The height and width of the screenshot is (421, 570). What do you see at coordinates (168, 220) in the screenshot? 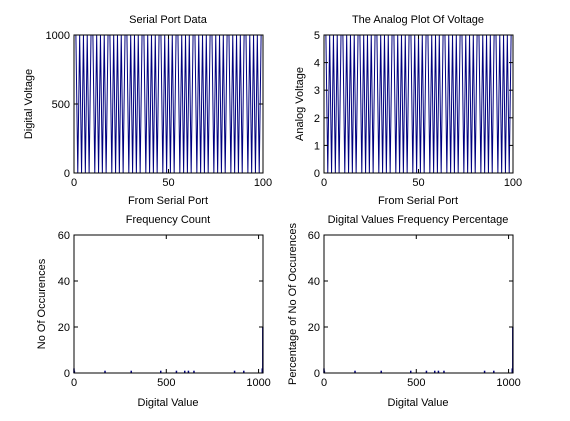
I see `subplot-title: Frequency Count` at bounding box center [168, 220].